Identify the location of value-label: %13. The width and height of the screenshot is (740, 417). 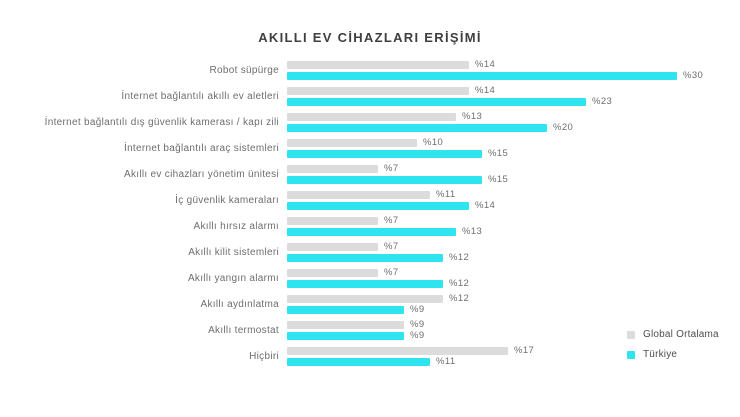
(472, 116).